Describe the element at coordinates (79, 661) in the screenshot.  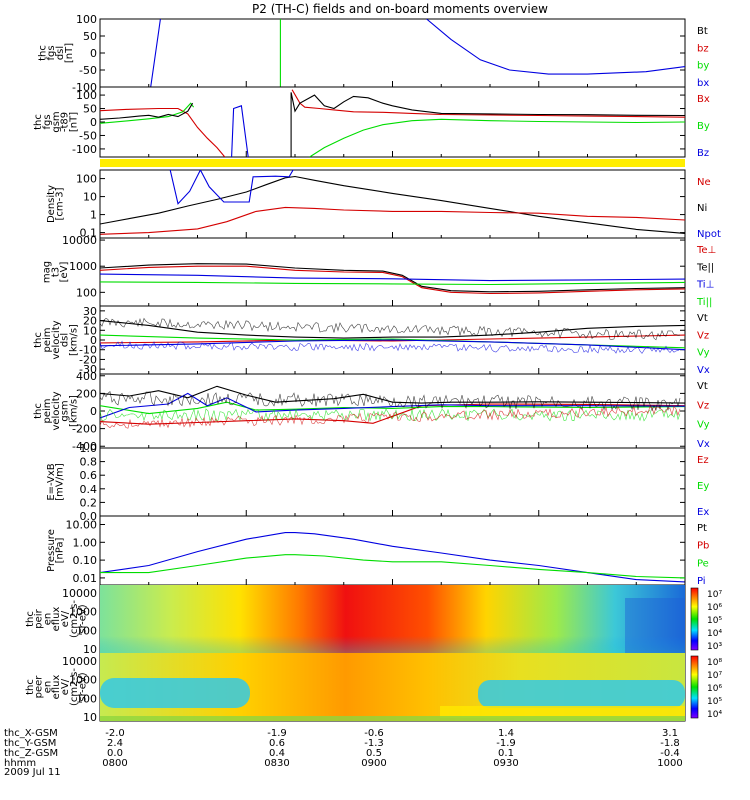
I see `y-tick-label: 10000` at that location.